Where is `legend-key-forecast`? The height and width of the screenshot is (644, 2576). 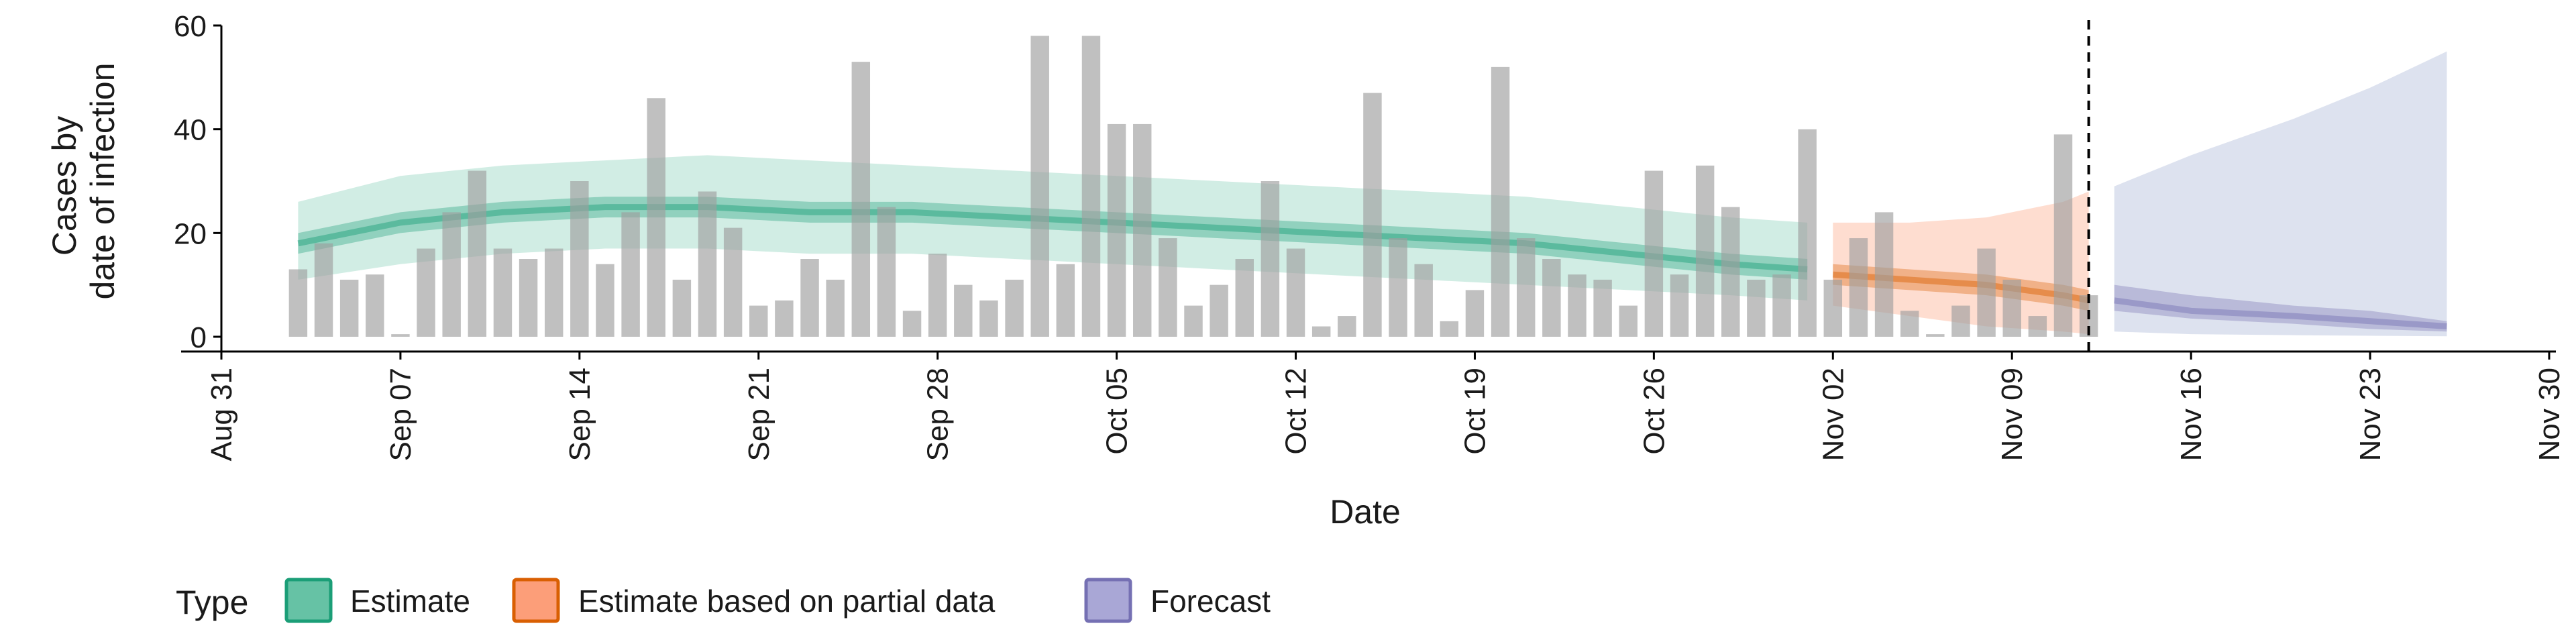 legend-key-forecast is located at coordinates (1108, 600).